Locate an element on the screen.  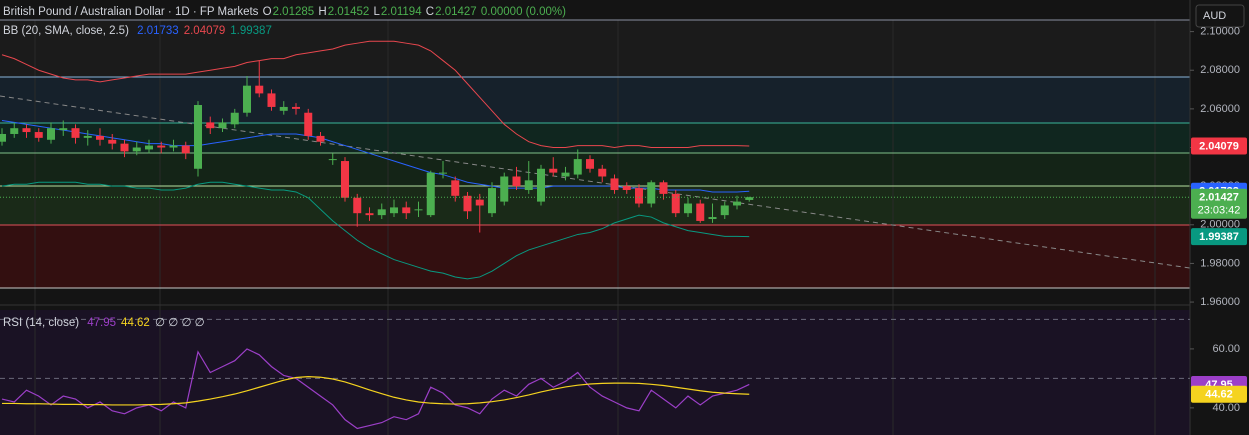
y-tick-label: 2.06000 is located at coordinates (1220, 109).